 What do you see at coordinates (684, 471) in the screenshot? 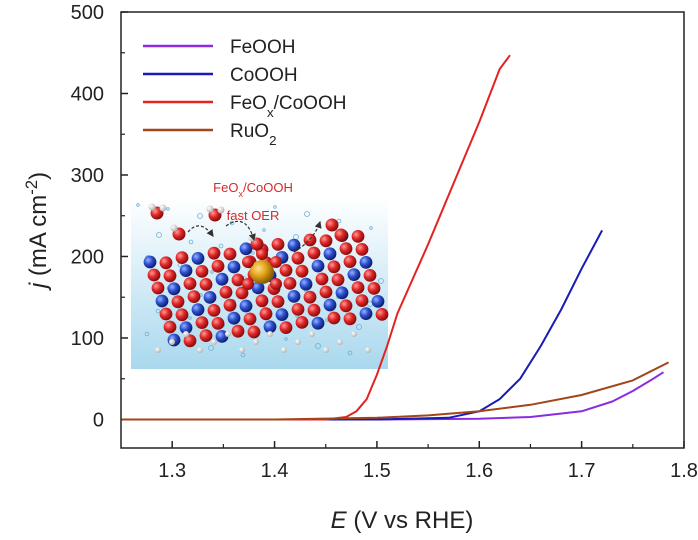
I see `x-tick-label: 1.8` at bounding box center [684, 471].